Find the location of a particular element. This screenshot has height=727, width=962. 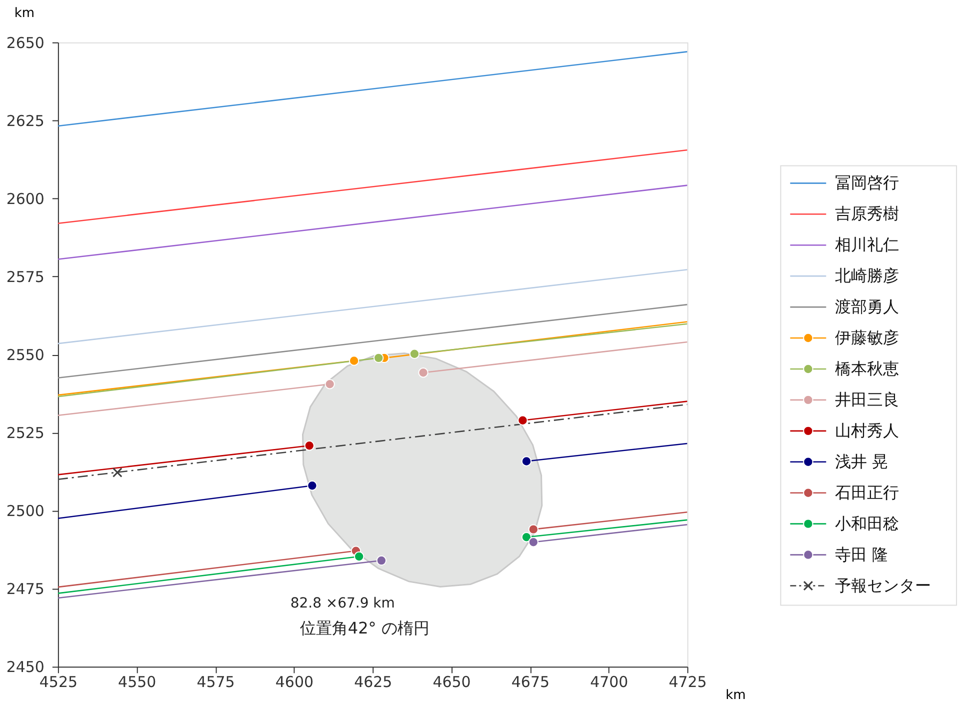

legend-label: 浅井 晃 is located at coordinates (861, 461).